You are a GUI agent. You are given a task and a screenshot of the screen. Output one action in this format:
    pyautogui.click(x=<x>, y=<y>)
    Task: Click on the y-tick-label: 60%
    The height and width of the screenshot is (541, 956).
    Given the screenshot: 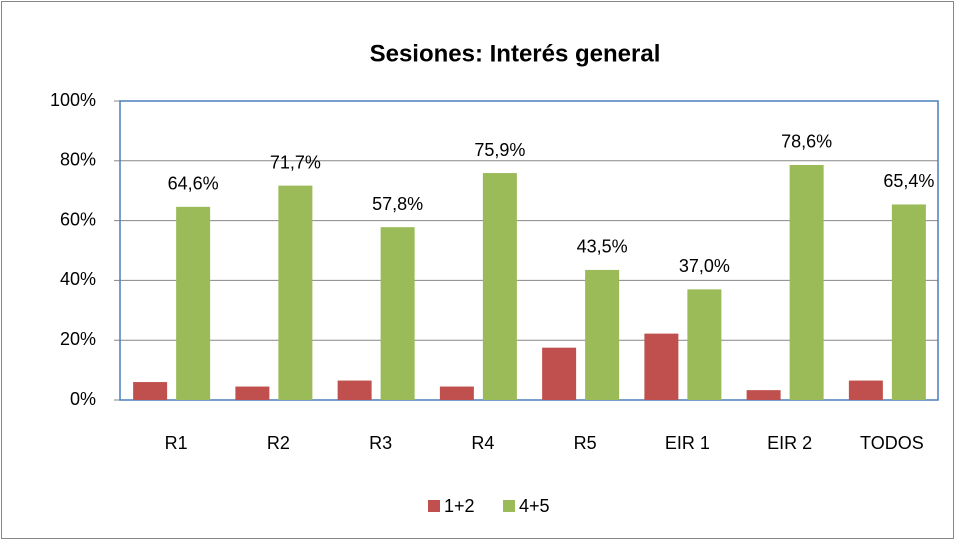 What is the action you would take?
    pyautogui.click(x=78, y=219)
    